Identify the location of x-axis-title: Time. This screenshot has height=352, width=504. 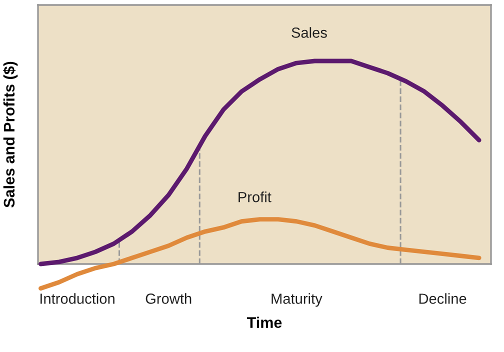
(264, 322).